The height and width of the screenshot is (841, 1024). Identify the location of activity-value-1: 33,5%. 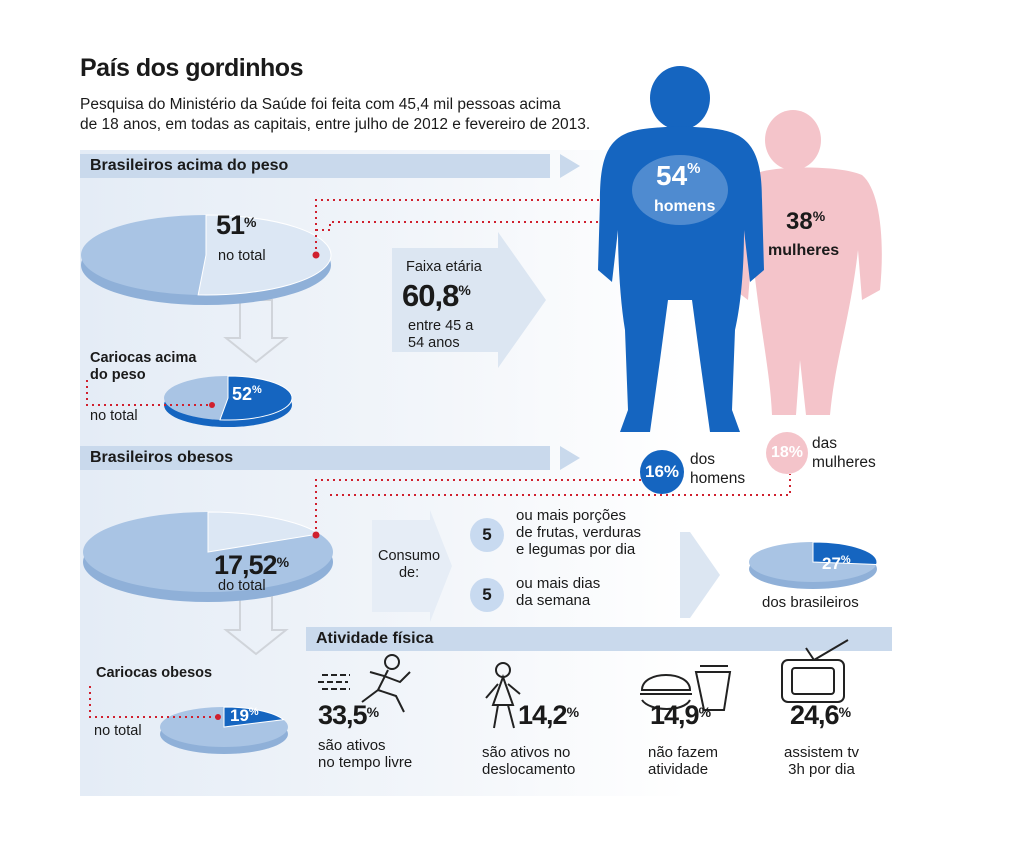
(348, 715).